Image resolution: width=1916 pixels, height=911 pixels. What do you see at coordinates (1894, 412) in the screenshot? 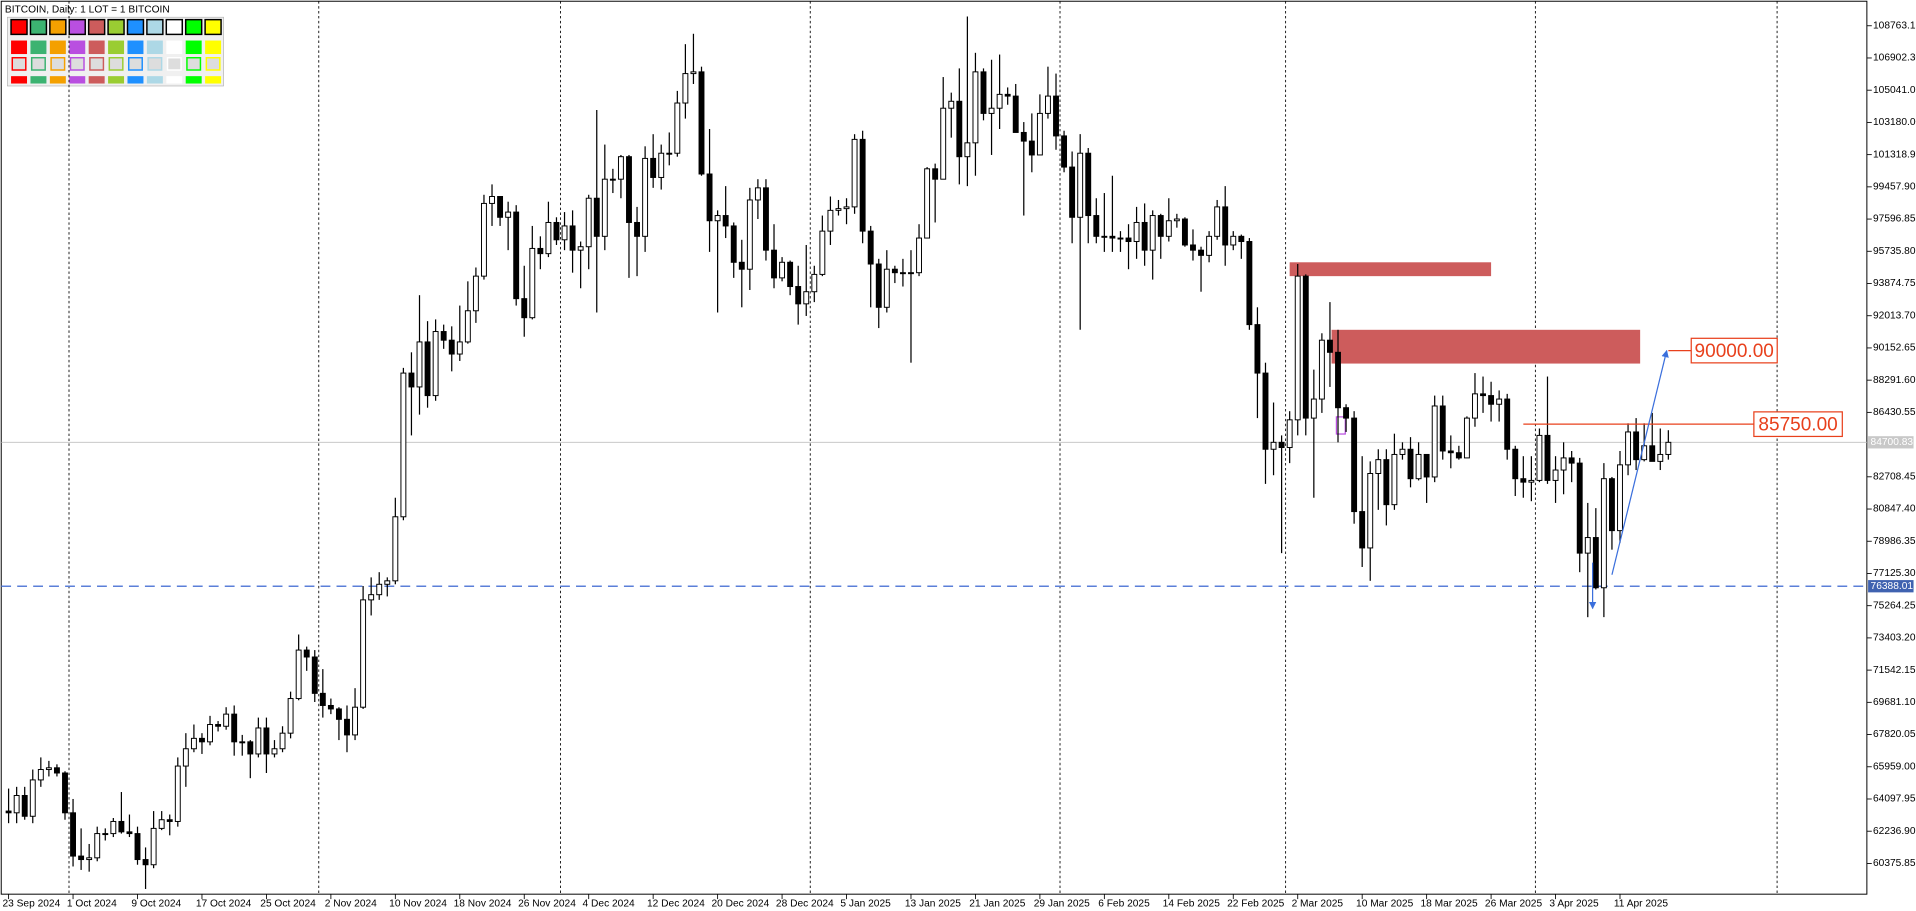
I see `y-tick-label: 86430.55` at bounding box center [1894, 412].